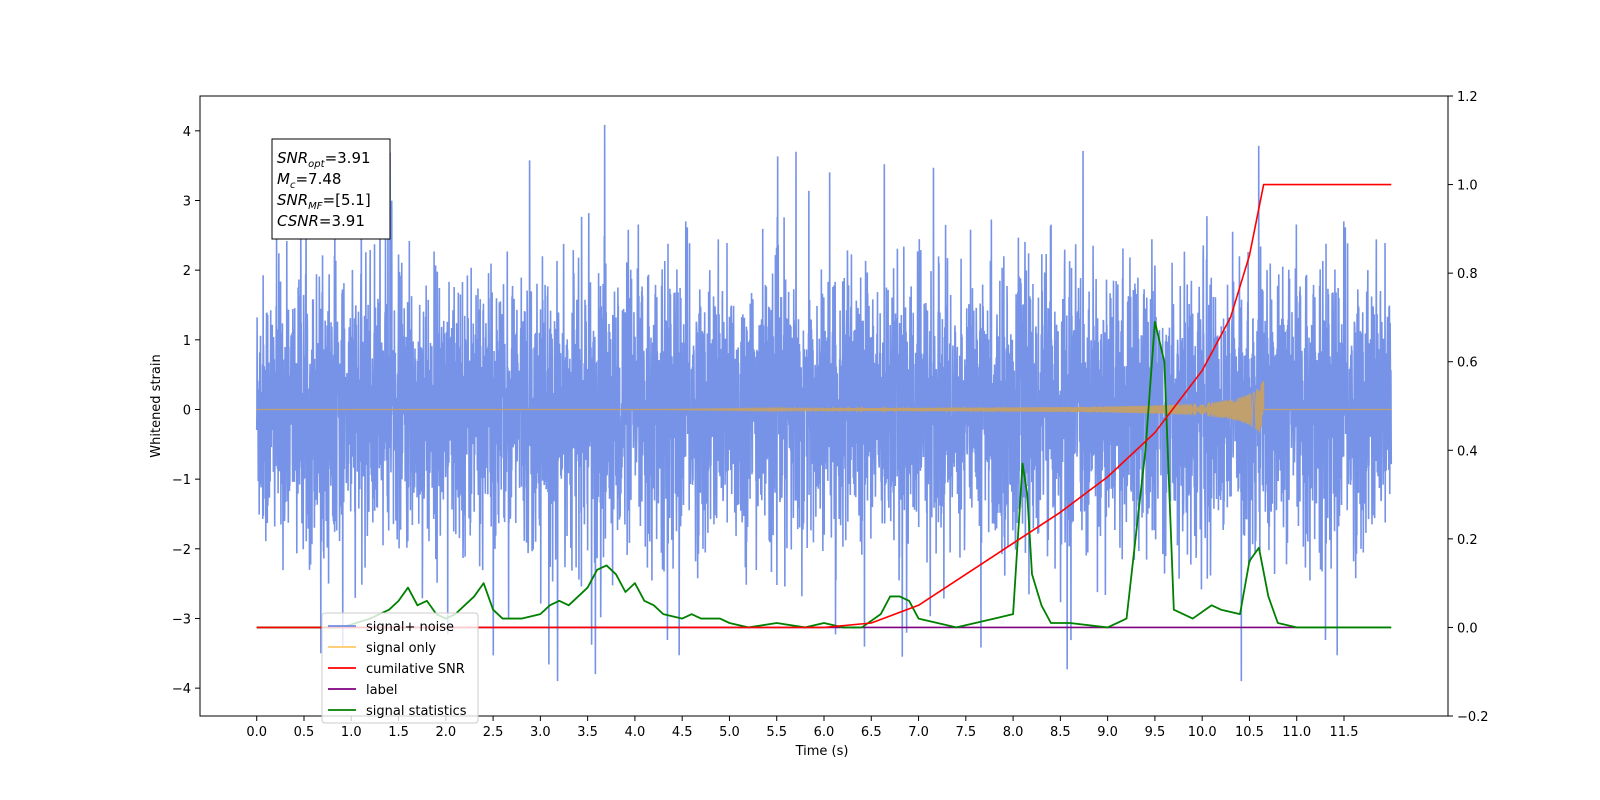  I want to click on y2-tick-label: 1.2, so click(1467, 97).